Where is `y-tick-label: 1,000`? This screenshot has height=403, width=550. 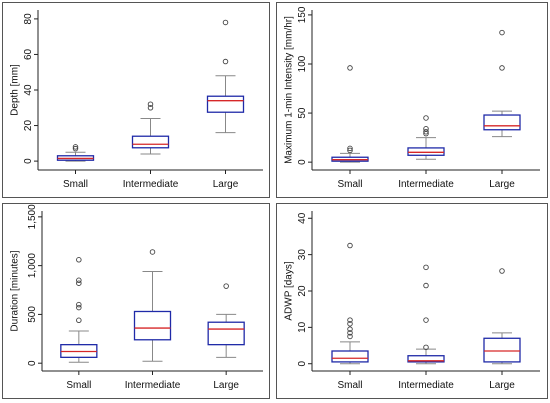 y-tick-label: 1,000 is located at coordinates (32, 265).